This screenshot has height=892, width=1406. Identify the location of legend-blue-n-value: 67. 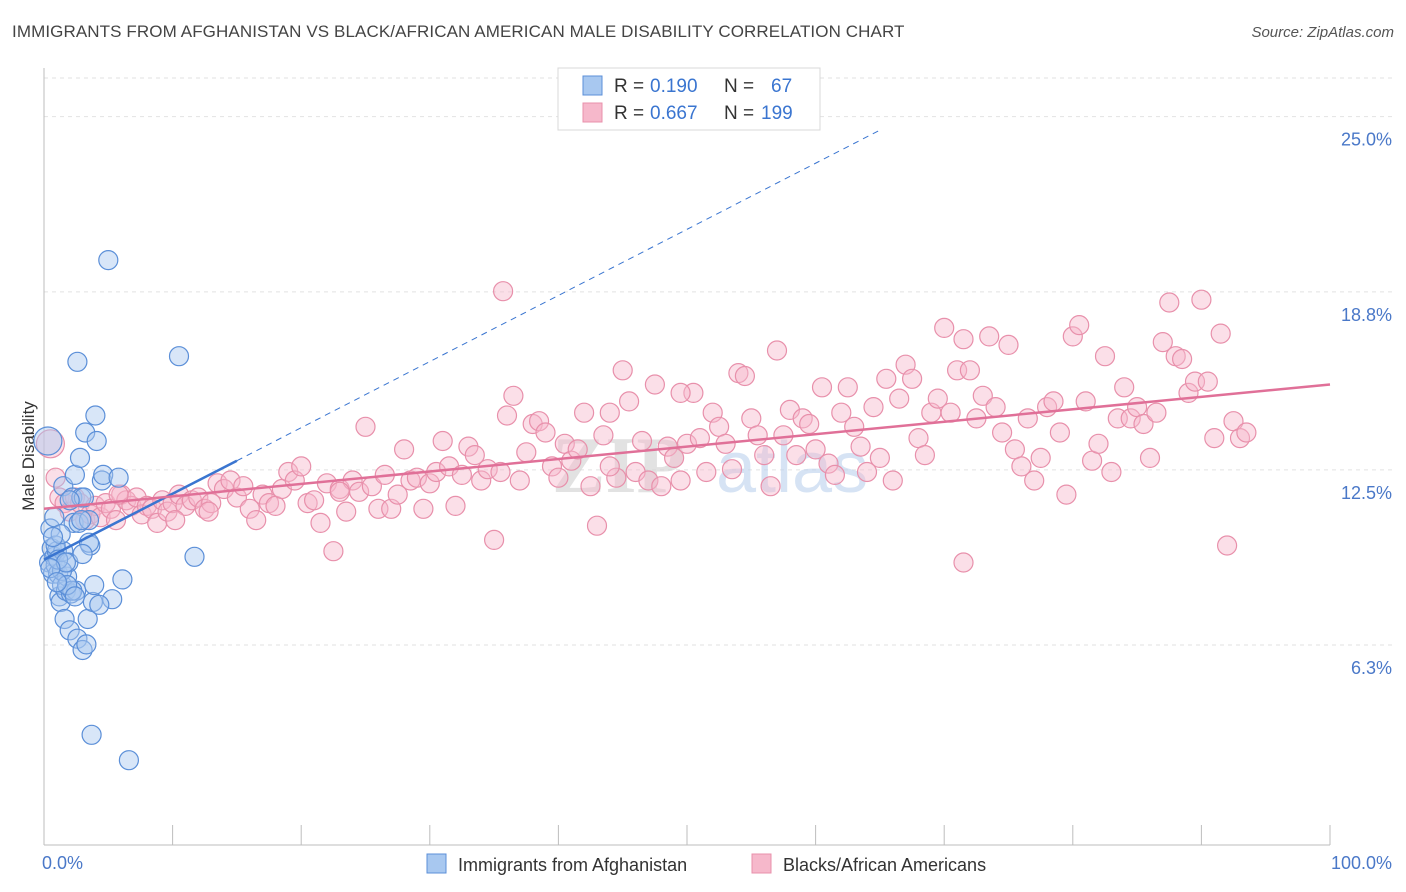
(781, 86).